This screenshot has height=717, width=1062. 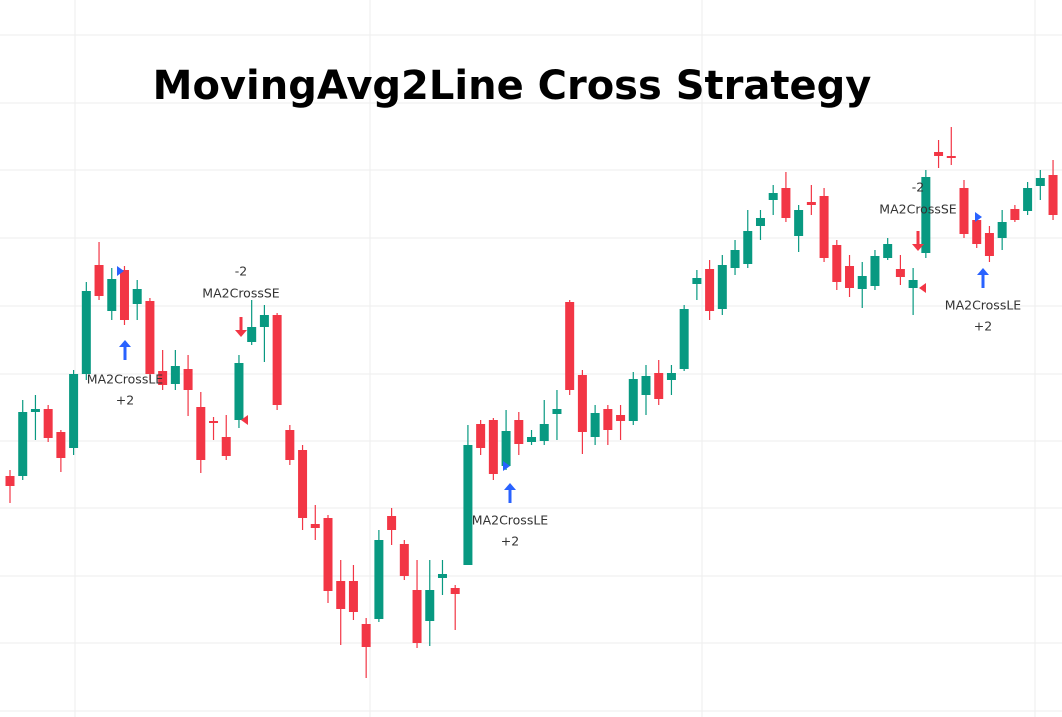 I want to click on chart-title: MovingAvg2Line Cross Strategy, so click(x=512, y=86).